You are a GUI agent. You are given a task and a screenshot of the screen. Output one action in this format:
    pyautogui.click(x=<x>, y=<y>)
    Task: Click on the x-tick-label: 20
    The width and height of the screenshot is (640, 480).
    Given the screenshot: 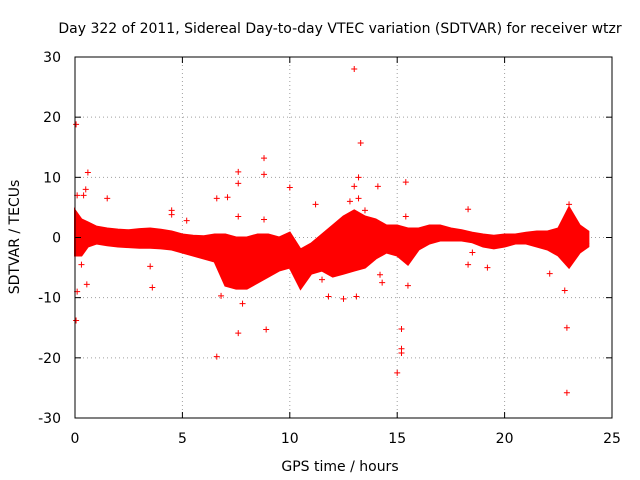 What is the action you would take?
    pyautogui.click(x=505, y=439)
    